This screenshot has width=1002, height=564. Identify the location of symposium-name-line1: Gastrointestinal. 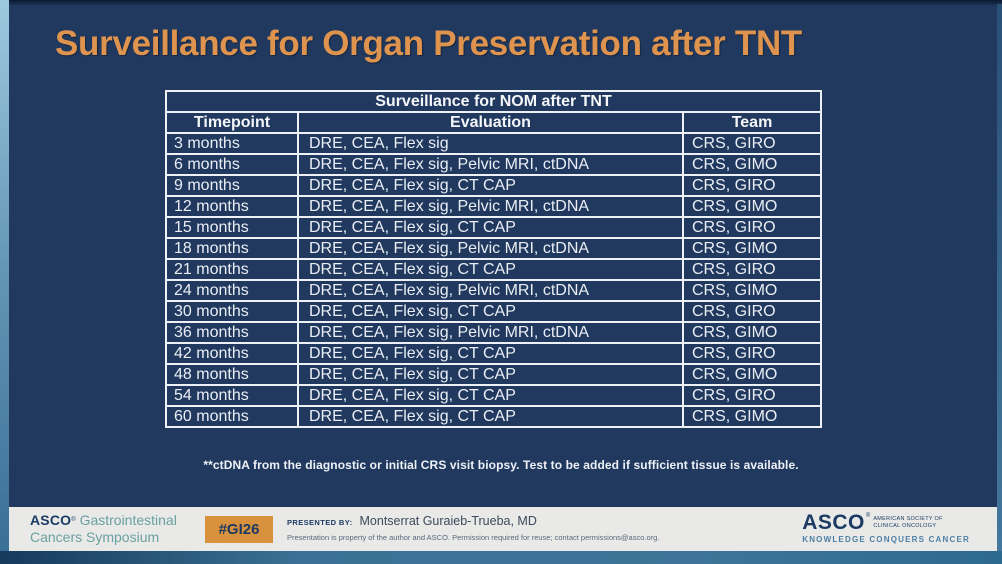
(128, 520).